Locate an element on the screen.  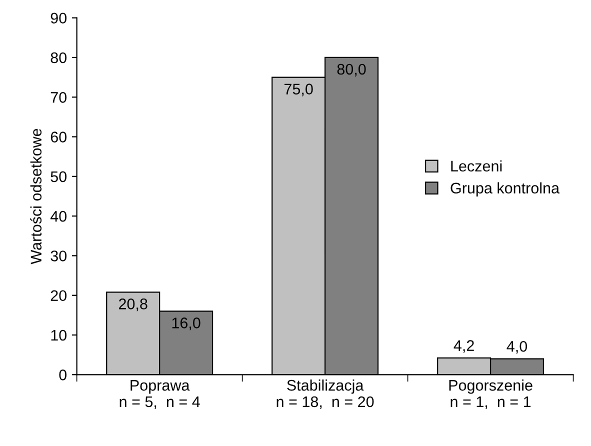
y-tick-label: 60 is located at coordinates (58, 137).